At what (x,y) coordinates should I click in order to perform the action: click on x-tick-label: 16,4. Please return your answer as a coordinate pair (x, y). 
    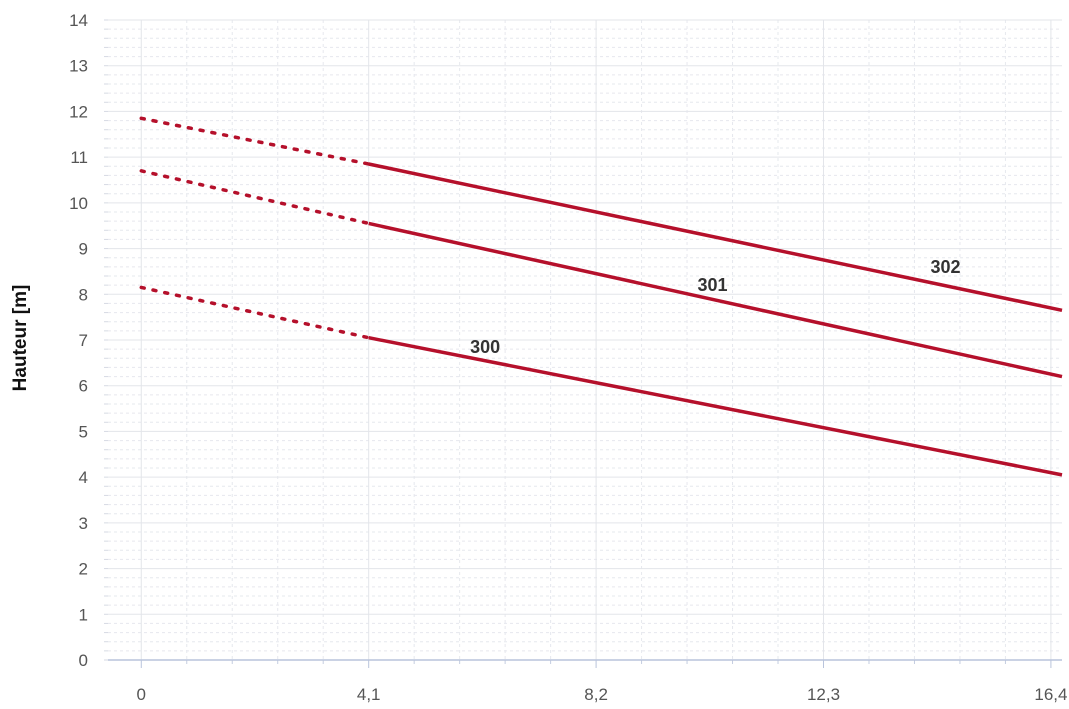
    Looking at the image, I should click on (1050, 694).